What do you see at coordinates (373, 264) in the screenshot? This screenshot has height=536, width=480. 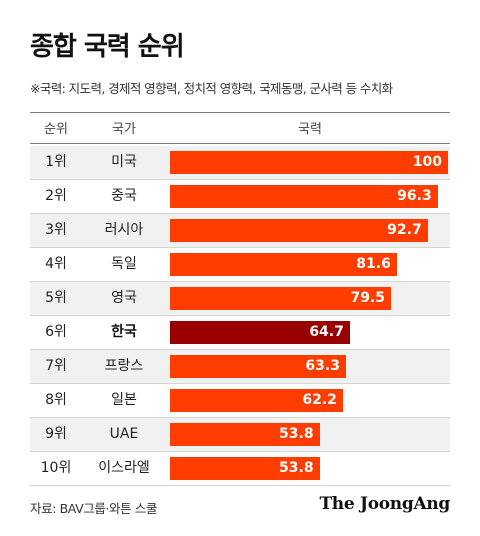 I see `bar-value-label: 81.6` at bounding box center [373, 264].